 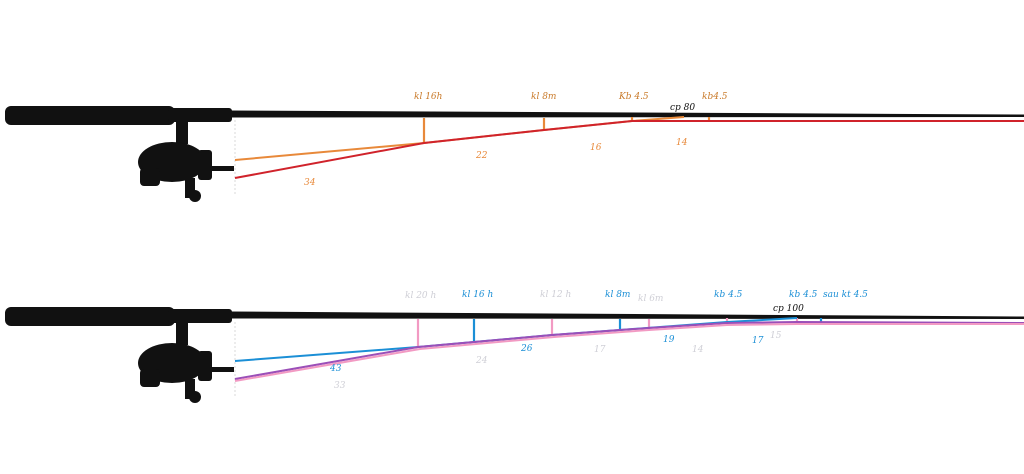 I want to click on bottom-line-label: 33, so click(x=340, y=386).